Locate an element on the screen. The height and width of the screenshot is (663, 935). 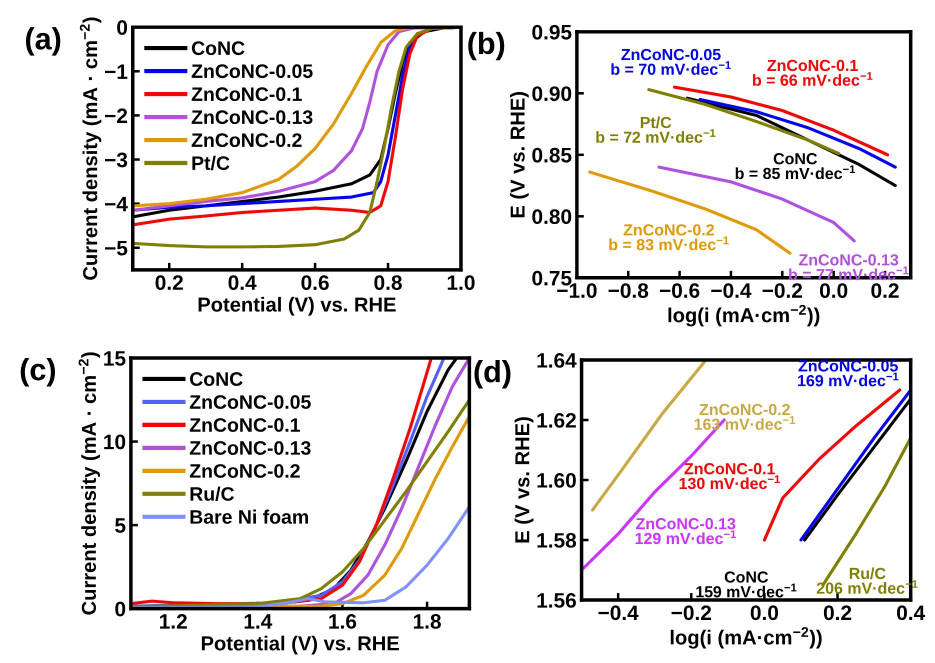
series-label: CoNC is located at coordinates (796, 158).